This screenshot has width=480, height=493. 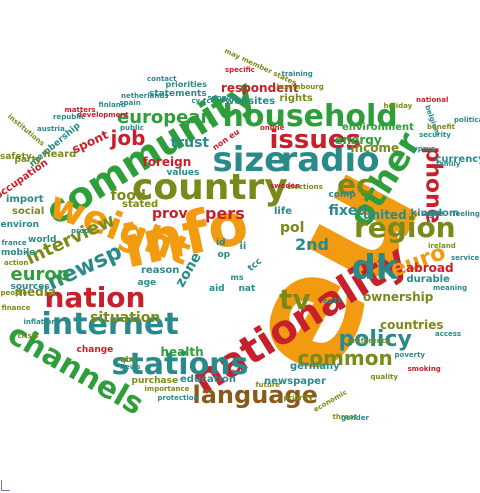 What do you see at coordinates (240, 69) in the screenshot?
I see `cloud-word: specific` at bounding box center [240, 69].